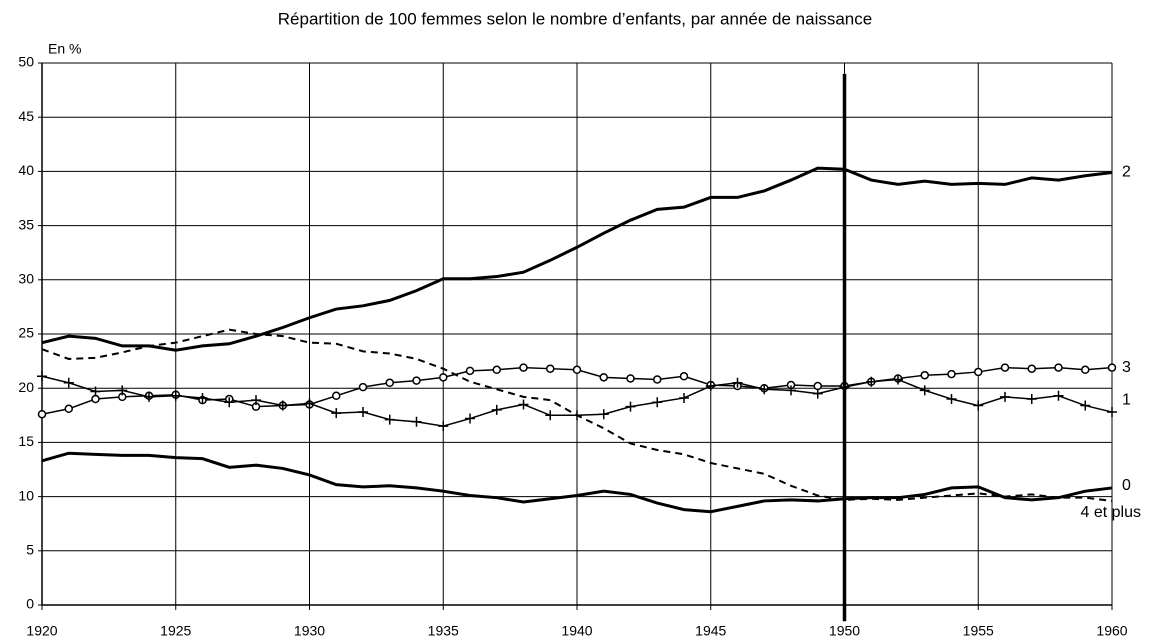 Image resolution: width=1151 pixels, height=642 pixels. I want to click on y-tick-label: 10, so click(26, 495).